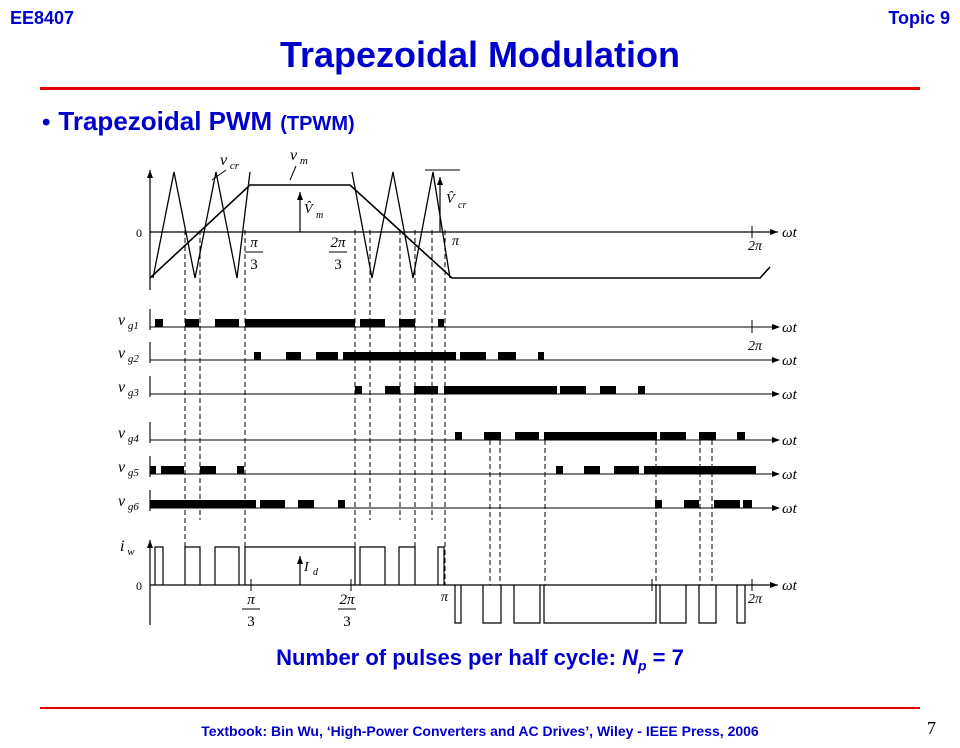 This screenshot has height=748, width=960. I want to click on gate-g5-axis-label: ωt, so click(790, 475).